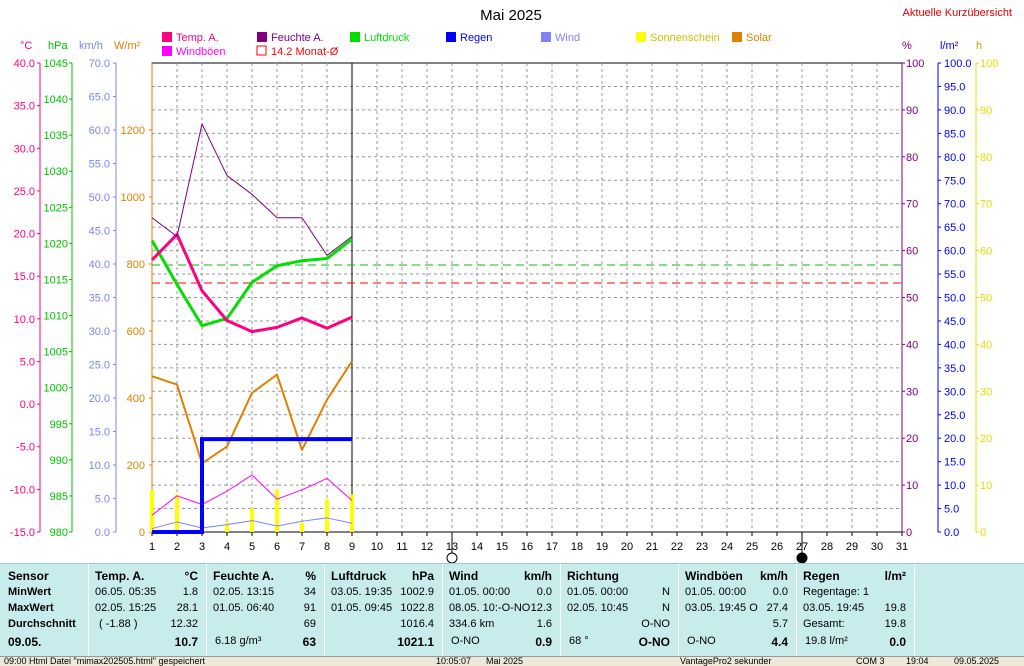 This screenshot has width=1024, height=666. What do you see at coordinates (99, 198) in the screenshot?
I see `wind-tick-label: 50.0` at bounding box center [99, 198].